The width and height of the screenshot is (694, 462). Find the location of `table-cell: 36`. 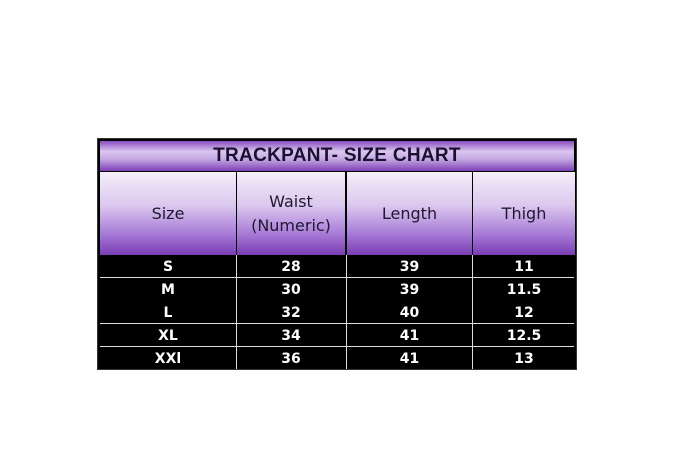

table-cell: 36 is located at coordinates (291, 358).